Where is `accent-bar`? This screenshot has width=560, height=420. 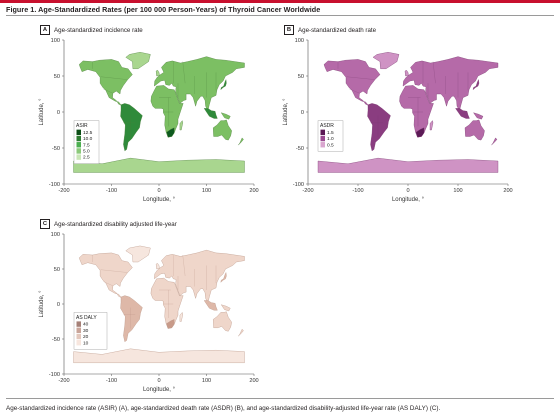 accent-bar is located at coordinates (280, 1).